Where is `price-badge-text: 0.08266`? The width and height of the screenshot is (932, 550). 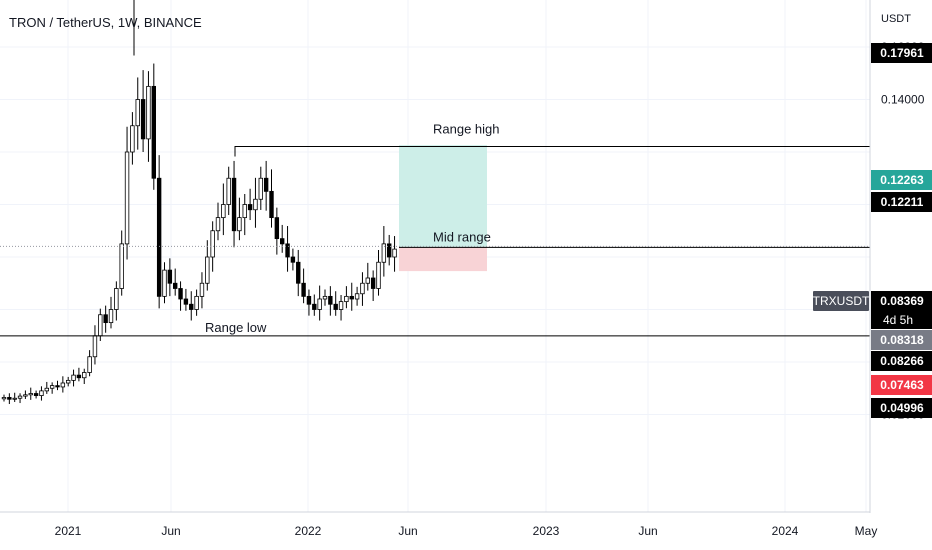 price-badge-text: 0.08266 is located at coordinates (902, 361).